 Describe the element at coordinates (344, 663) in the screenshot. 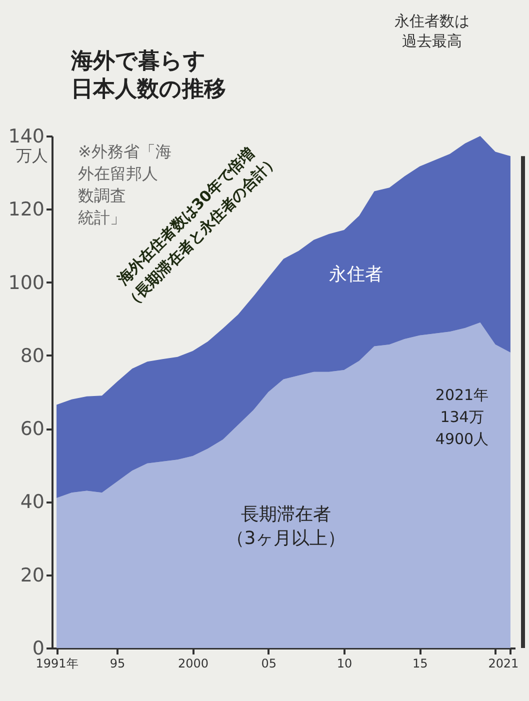

I see `x-tick-label: 10` at that location.